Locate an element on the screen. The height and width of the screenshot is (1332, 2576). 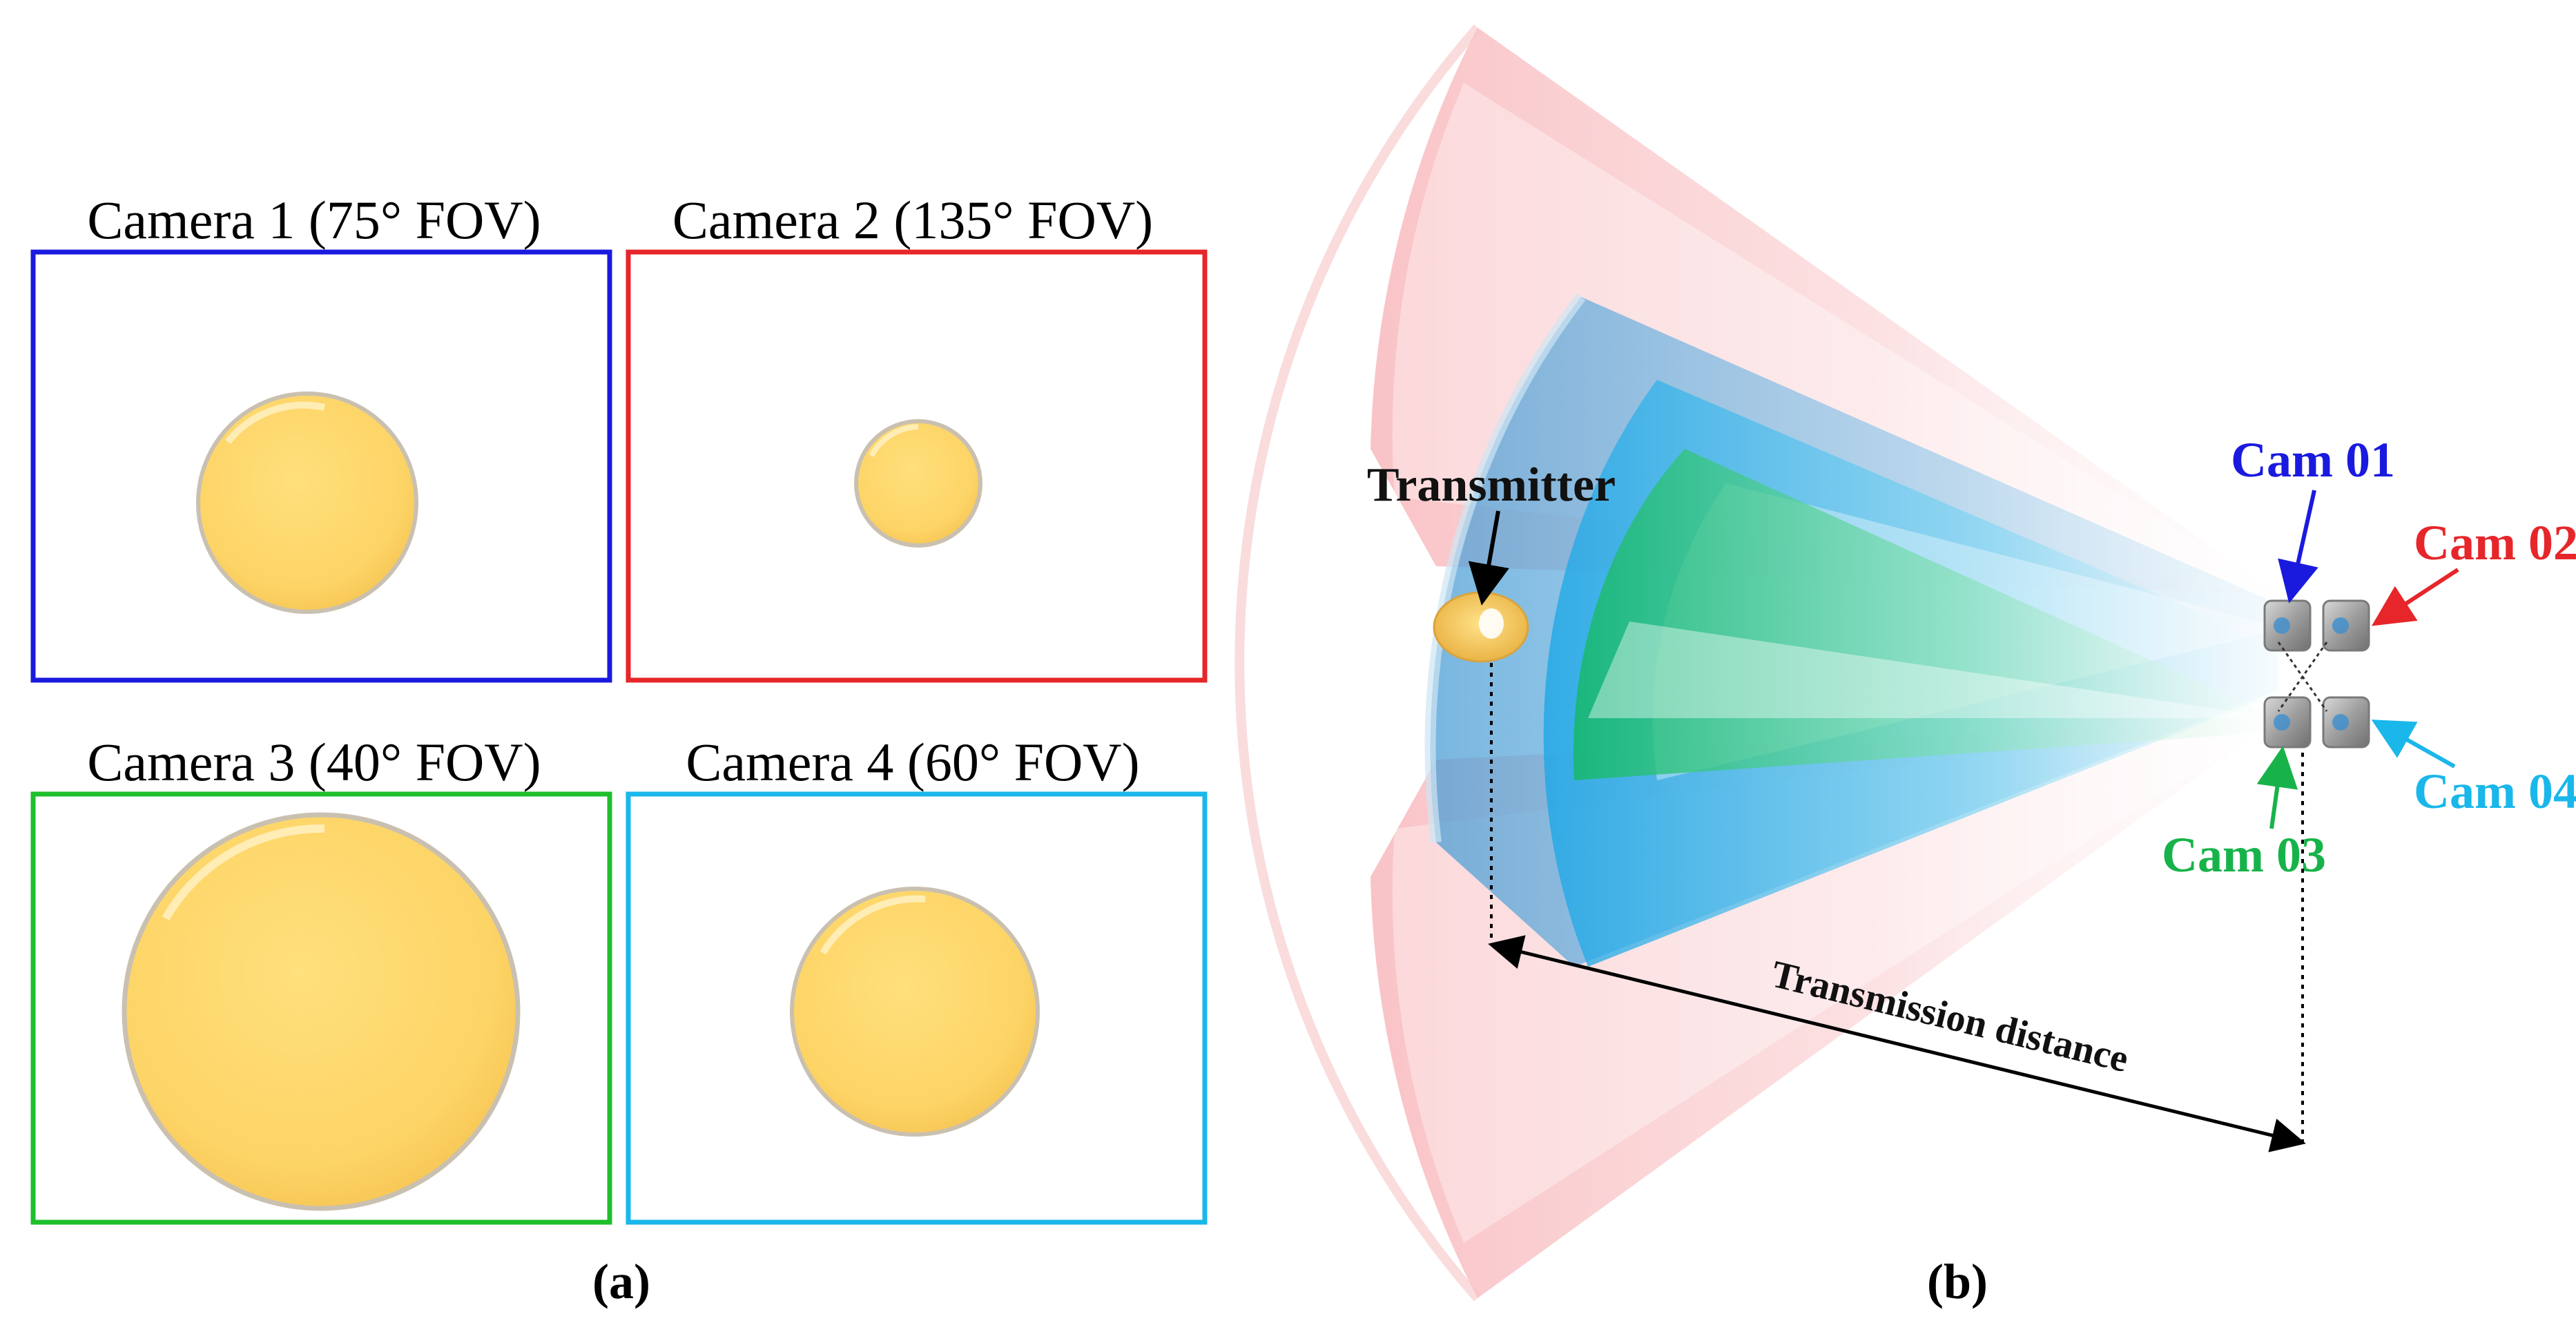
panel-b-caption: (b) is located at coordinates (1958, 1281).